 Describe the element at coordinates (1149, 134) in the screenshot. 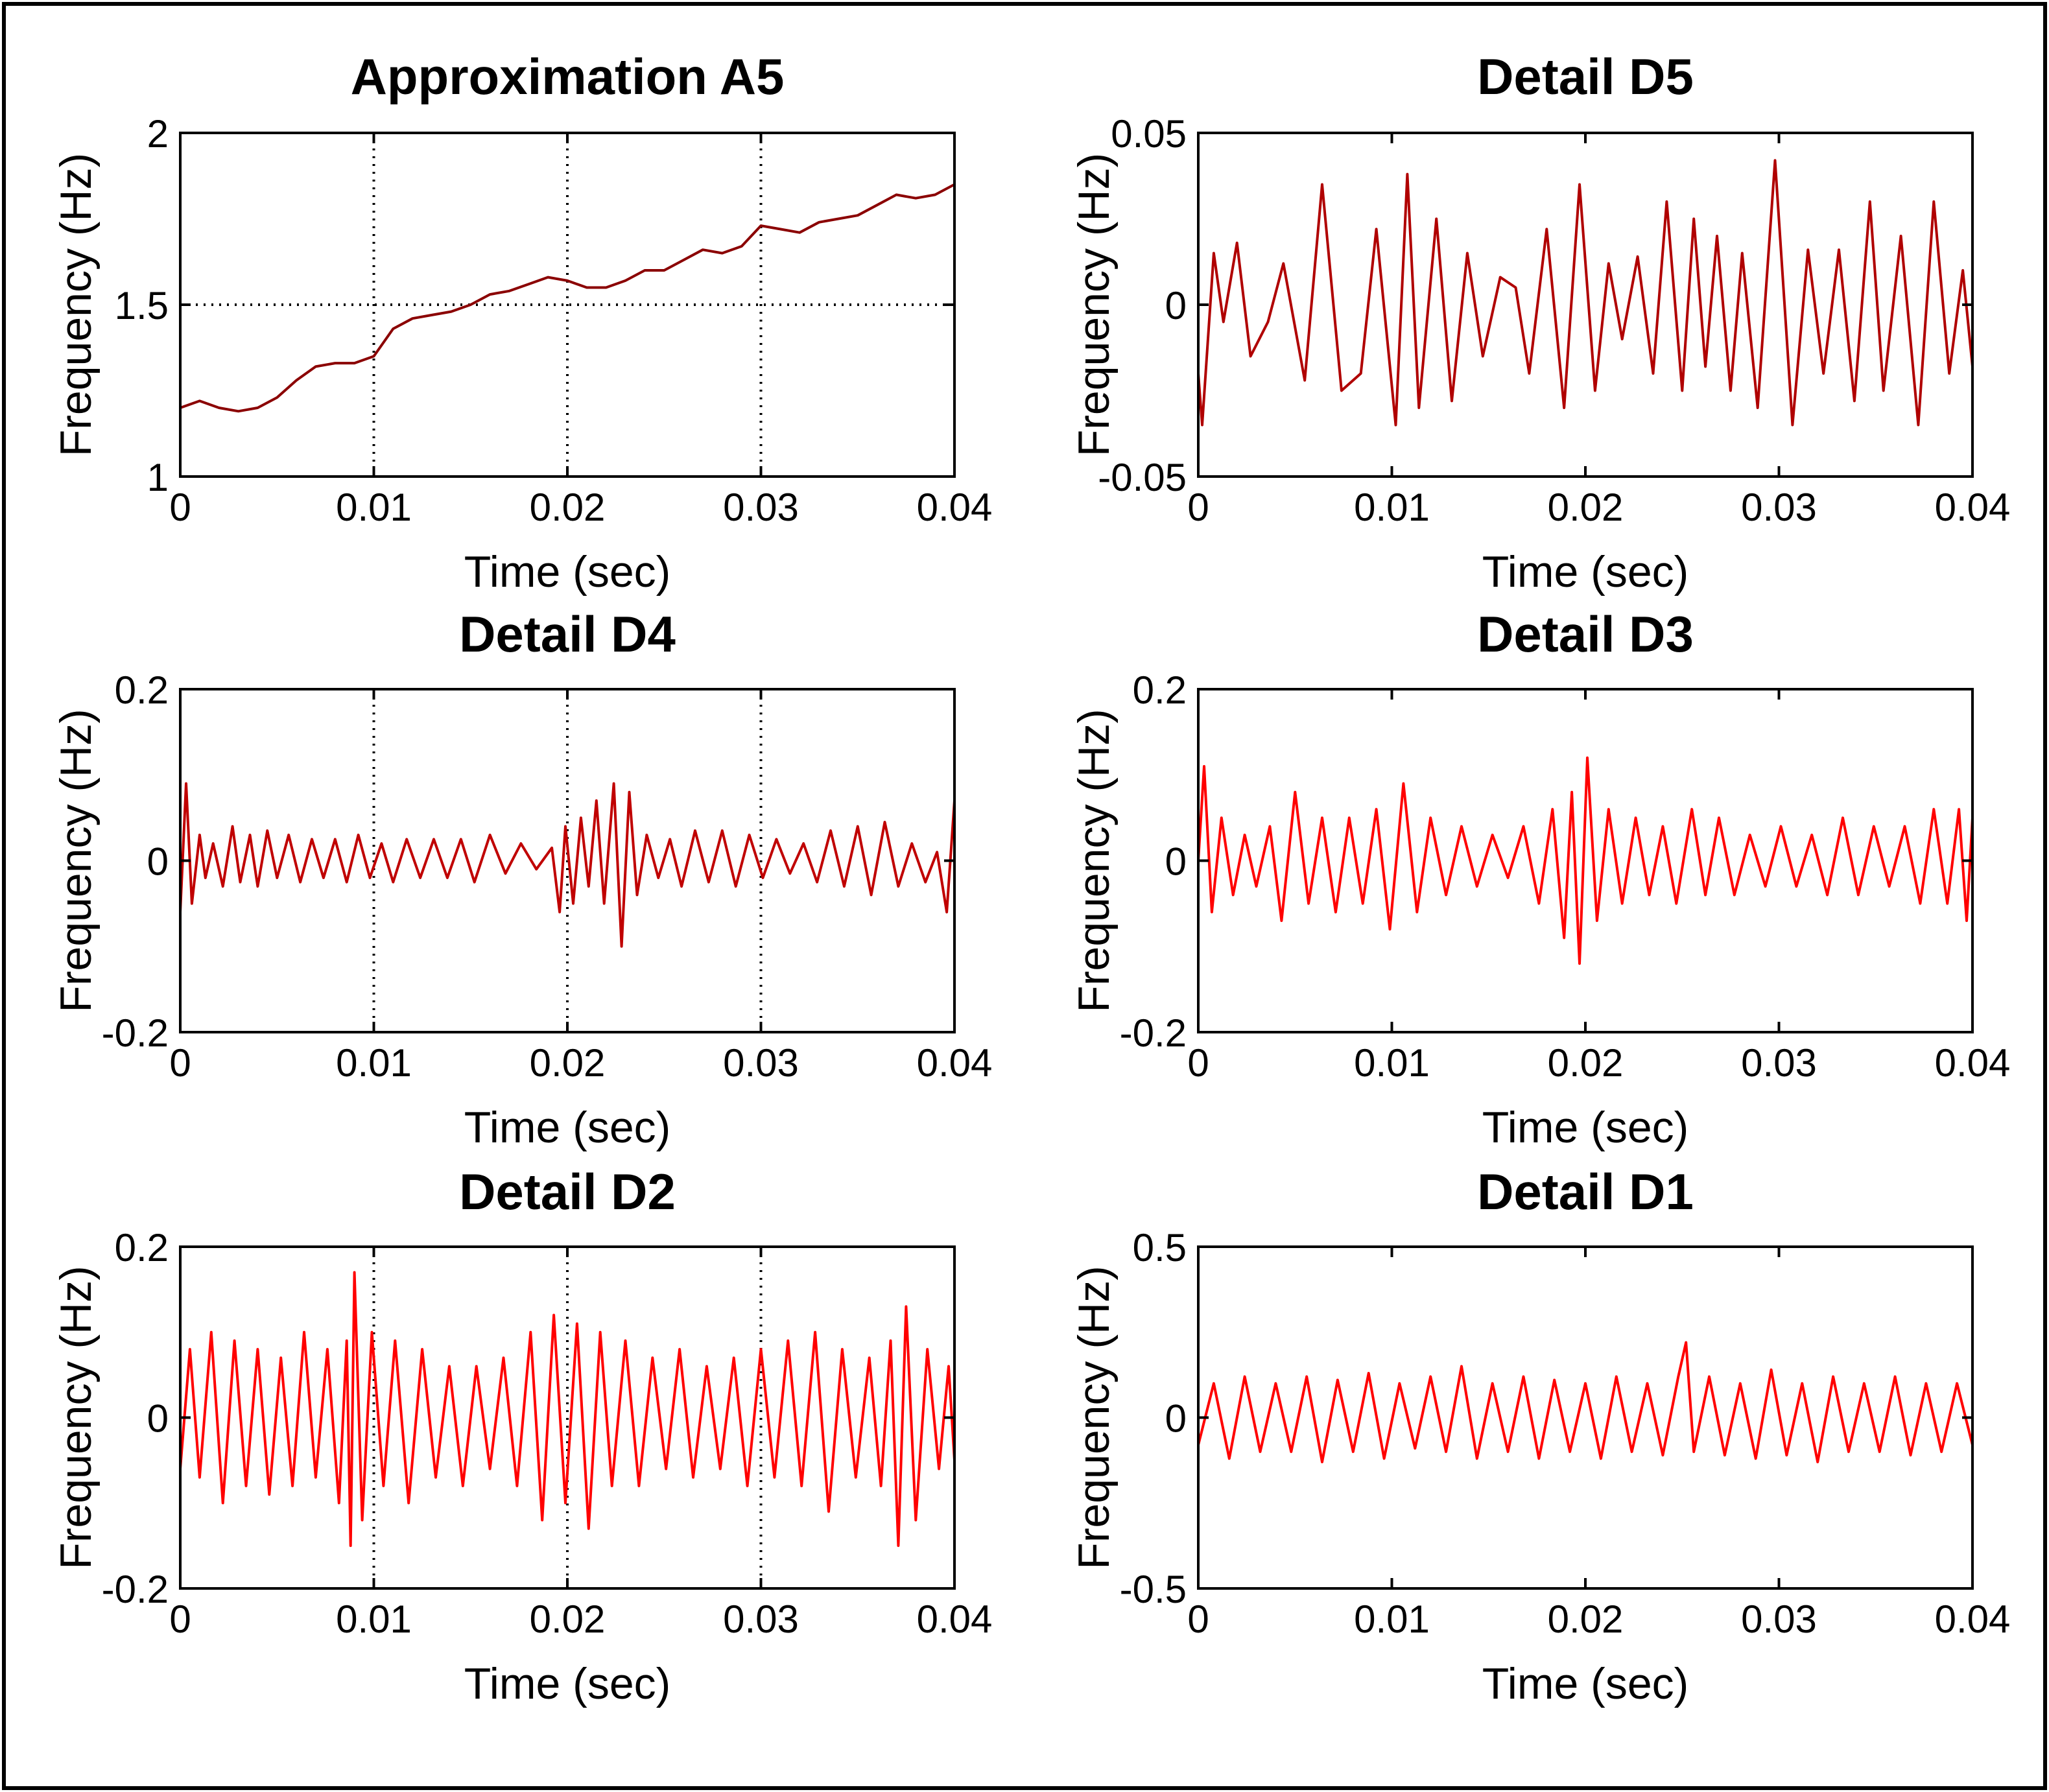

I see `y-tick-label: 0.05` at that location.